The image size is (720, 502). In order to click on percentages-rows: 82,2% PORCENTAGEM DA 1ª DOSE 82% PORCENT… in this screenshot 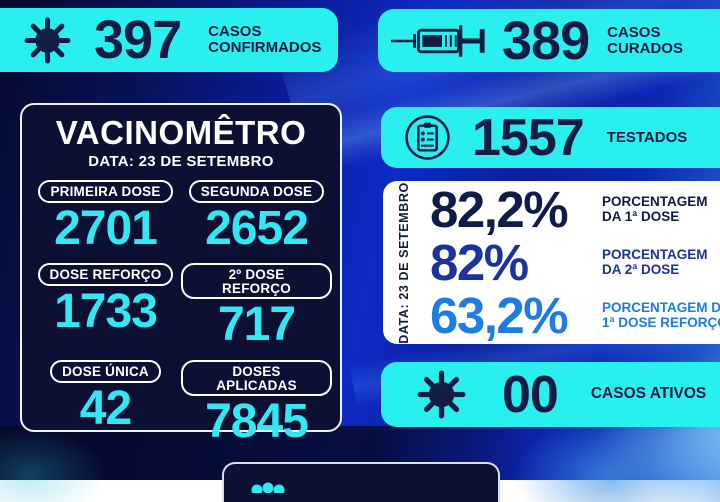, I will do `click(575, 262)`.